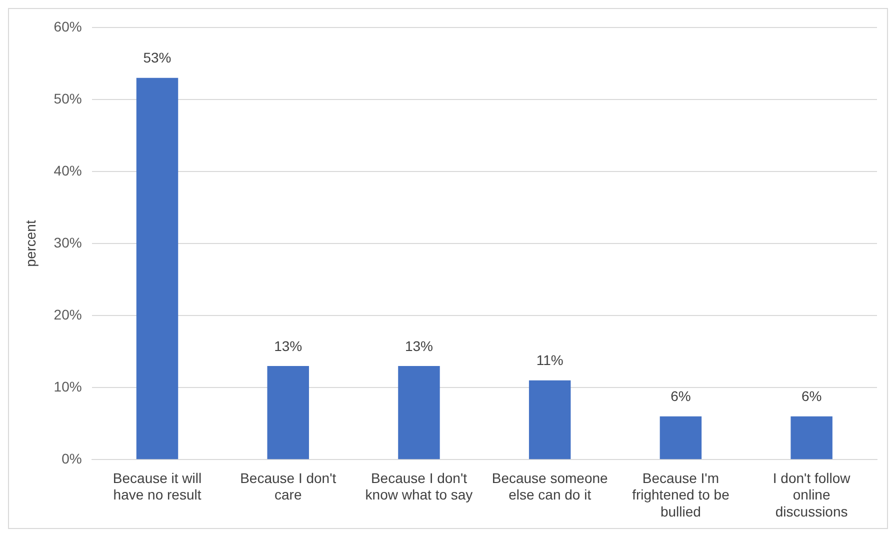 This screenshot has height=537, width=896. Describe the element at coordinates (30, 243) in the screenshot. I see `y-axis-title: percent` at that location.